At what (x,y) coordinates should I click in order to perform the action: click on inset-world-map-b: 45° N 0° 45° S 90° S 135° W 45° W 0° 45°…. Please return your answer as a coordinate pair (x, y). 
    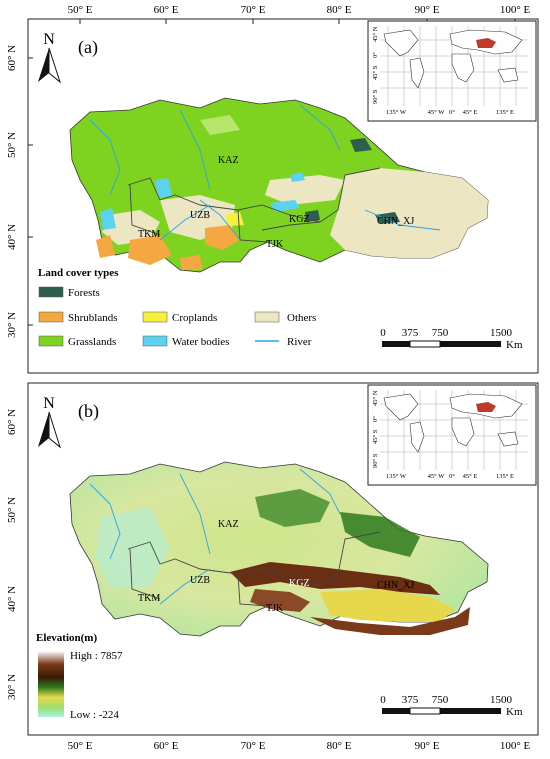
    Looking at the image, I should click on (452, 435).